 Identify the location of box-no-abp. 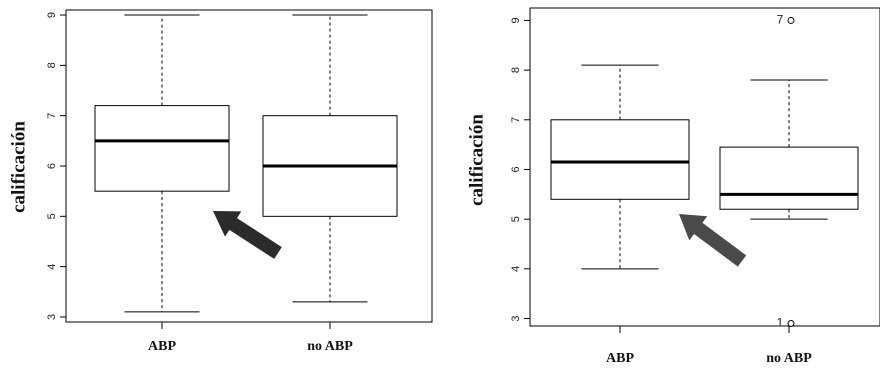
(330, 158).